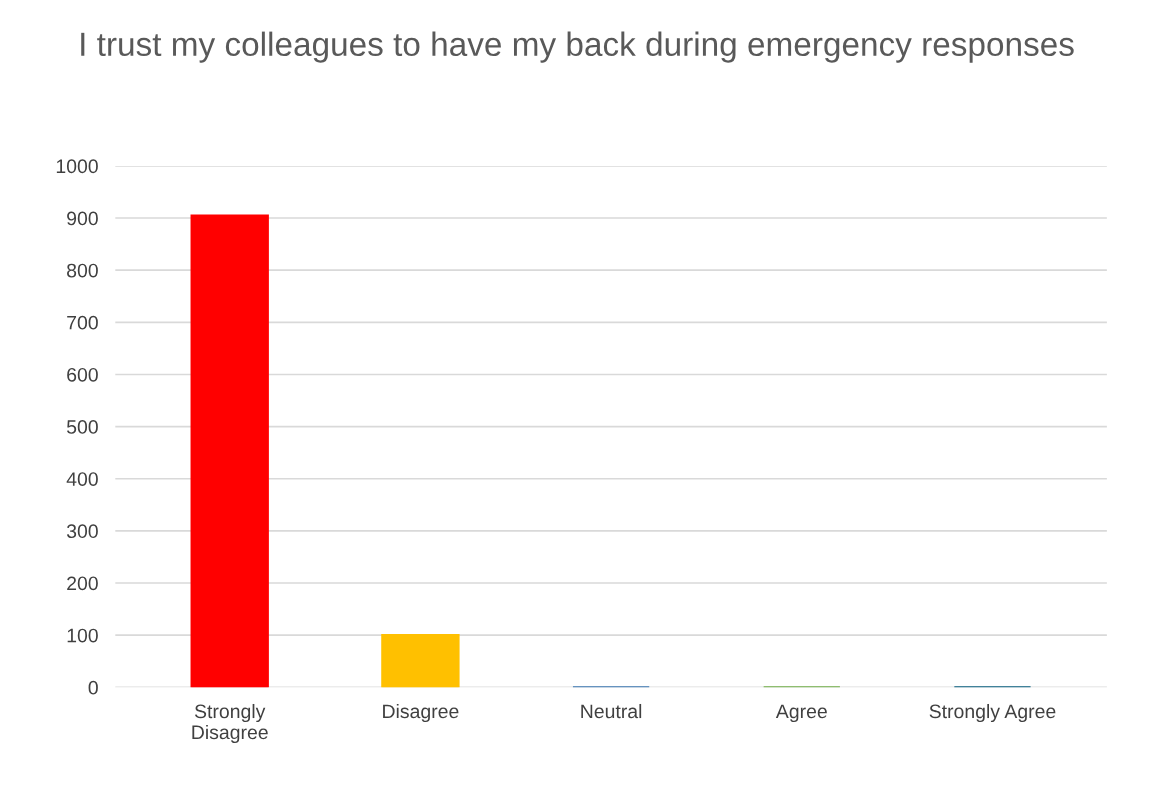 The image size is (1153, 790). Describe the element at coordinates (82, 583) in the screenshot. I see `y-tick-label: 200` at that location.